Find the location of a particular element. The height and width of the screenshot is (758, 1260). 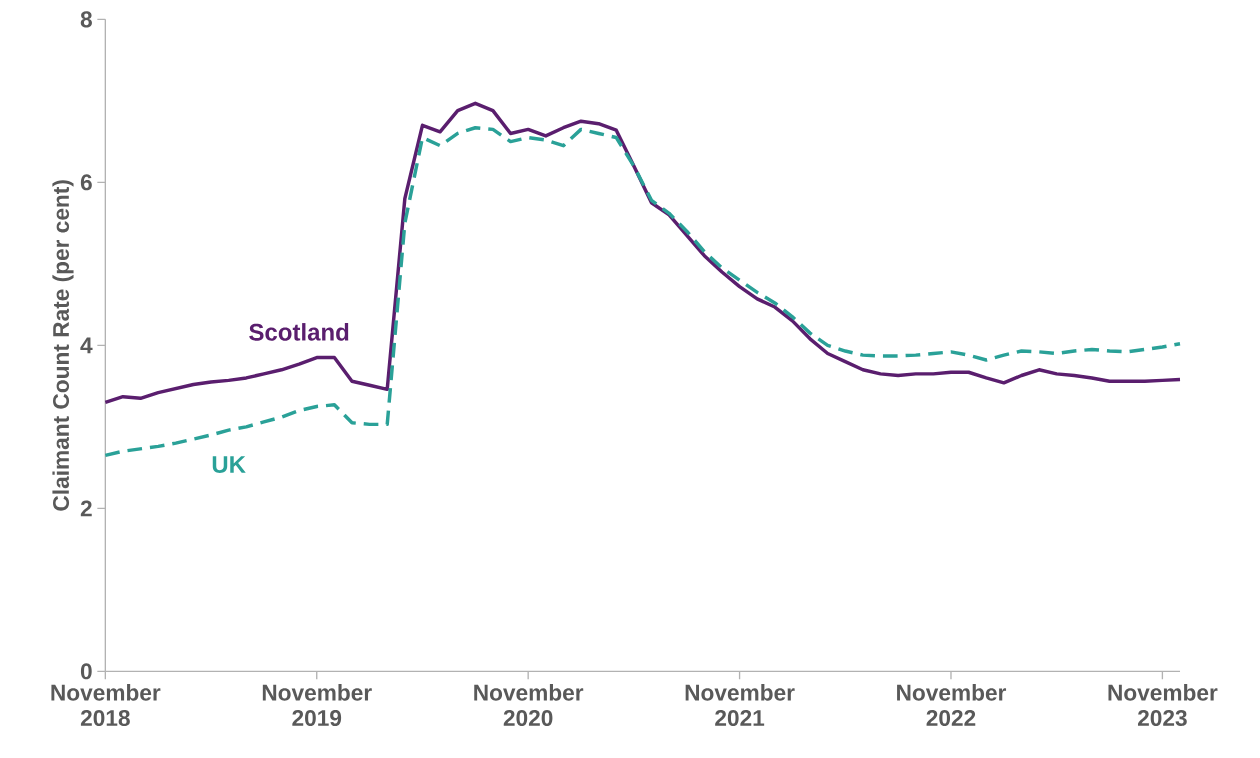

x-tick-label: November 2018 is located at coordinates (106, 705).